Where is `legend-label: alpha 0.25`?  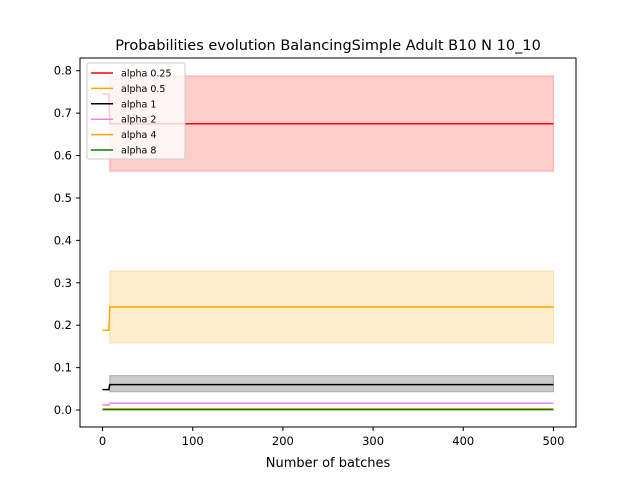 legend-label: alpha 0.25 is located at coordinates (146, 74).